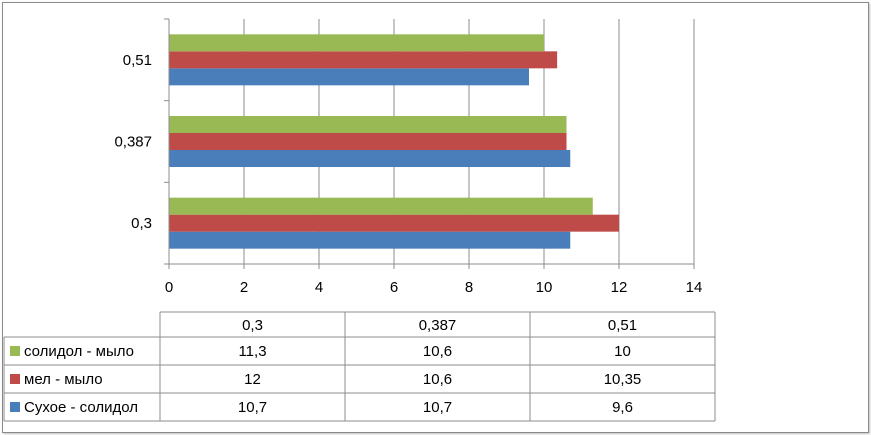  I want to click on table-header-cell: 0,387, so click(438, 325).